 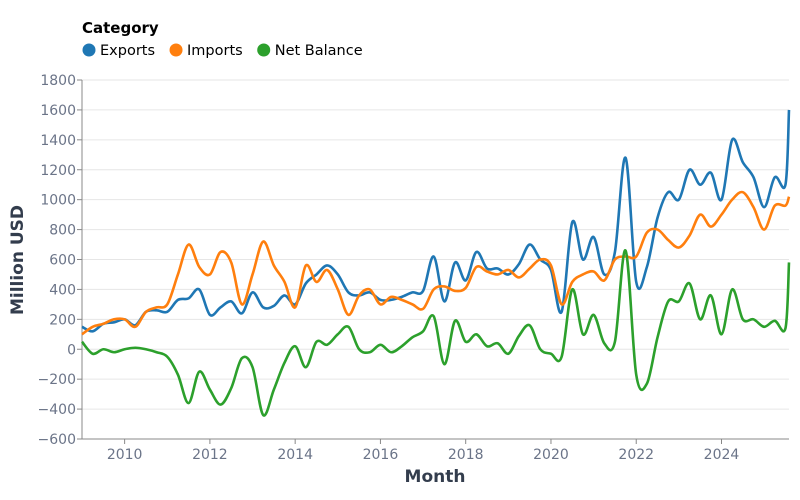 What do you see at coordinates (71, 350) in the screenshot?
I see `y-tick-label: 0` at bounding box center [71, 350].